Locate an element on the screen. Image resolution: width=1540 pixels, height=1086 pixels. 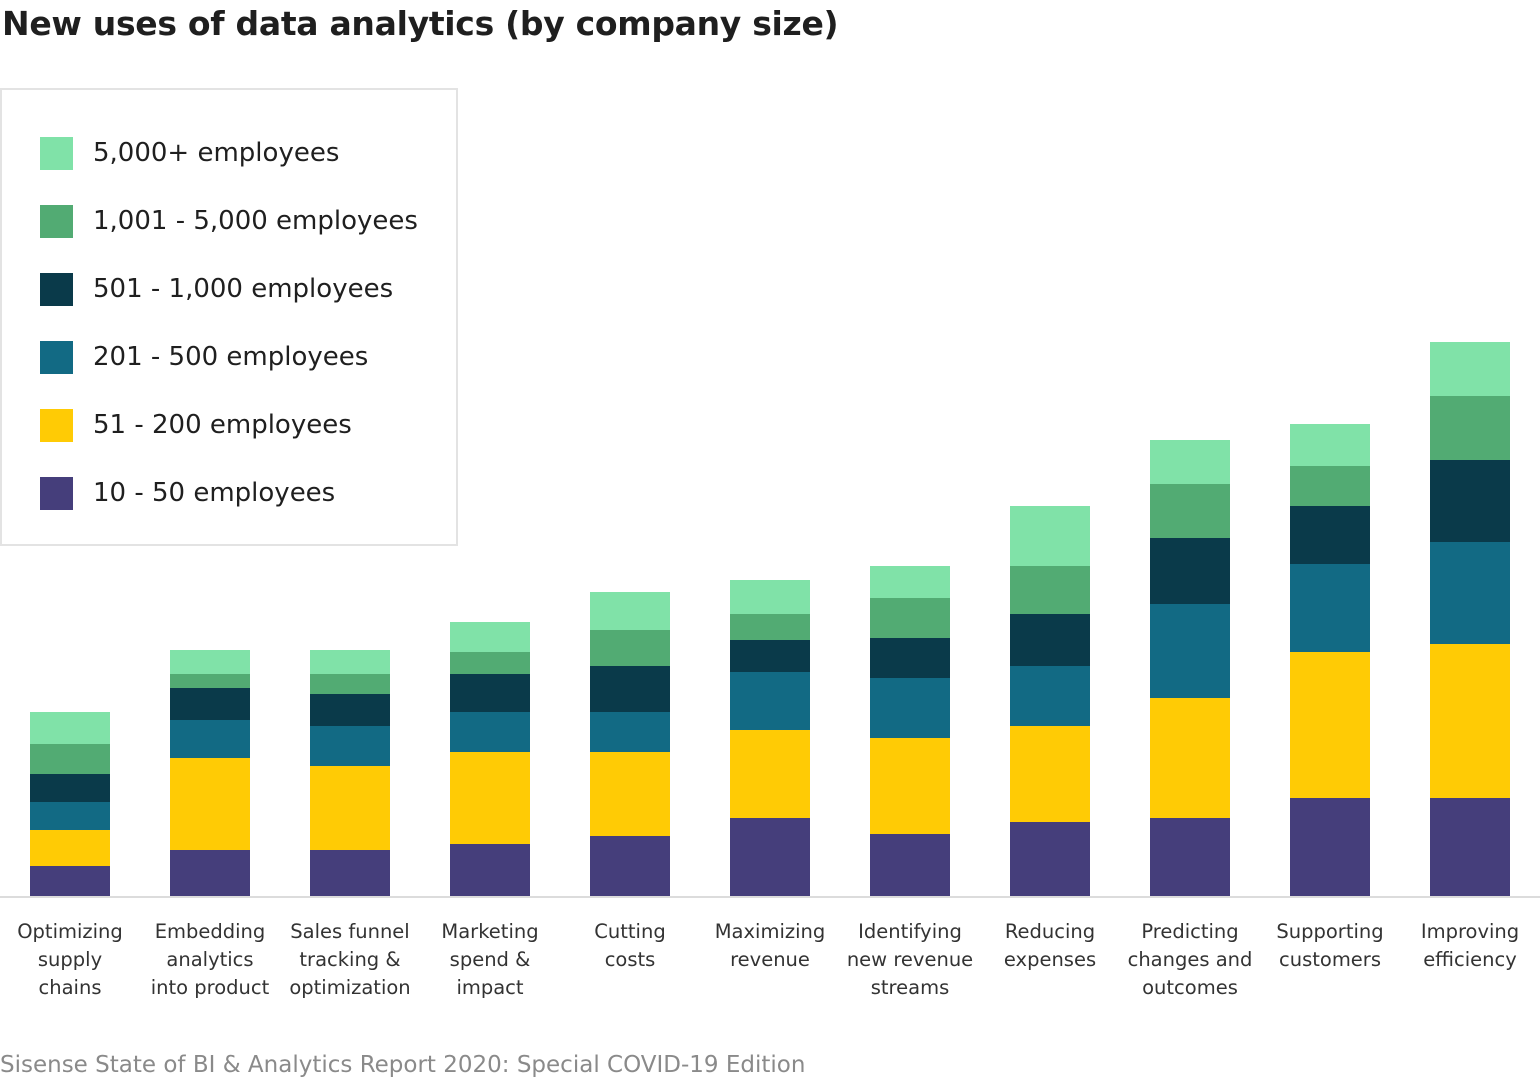
x-tick-label: Predicting changes and outcomes is located at coordinates (1190, 959).